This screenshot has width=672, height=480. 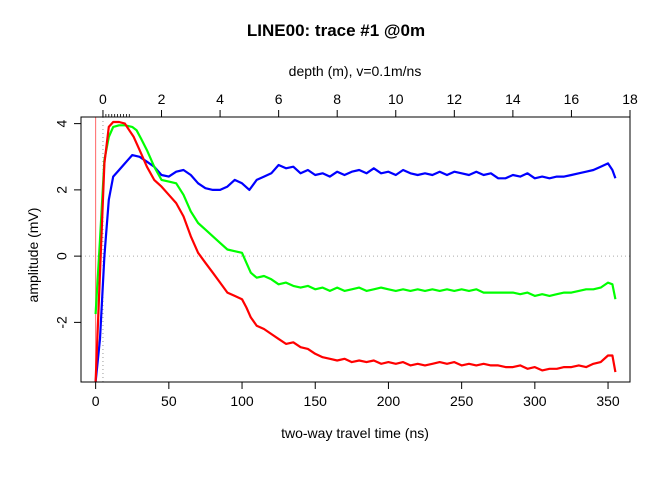 What do you see at coordinates (396, 99) in the screenshot?
I see `top-tick-label-10: 10` at bounding box center [396, 99].